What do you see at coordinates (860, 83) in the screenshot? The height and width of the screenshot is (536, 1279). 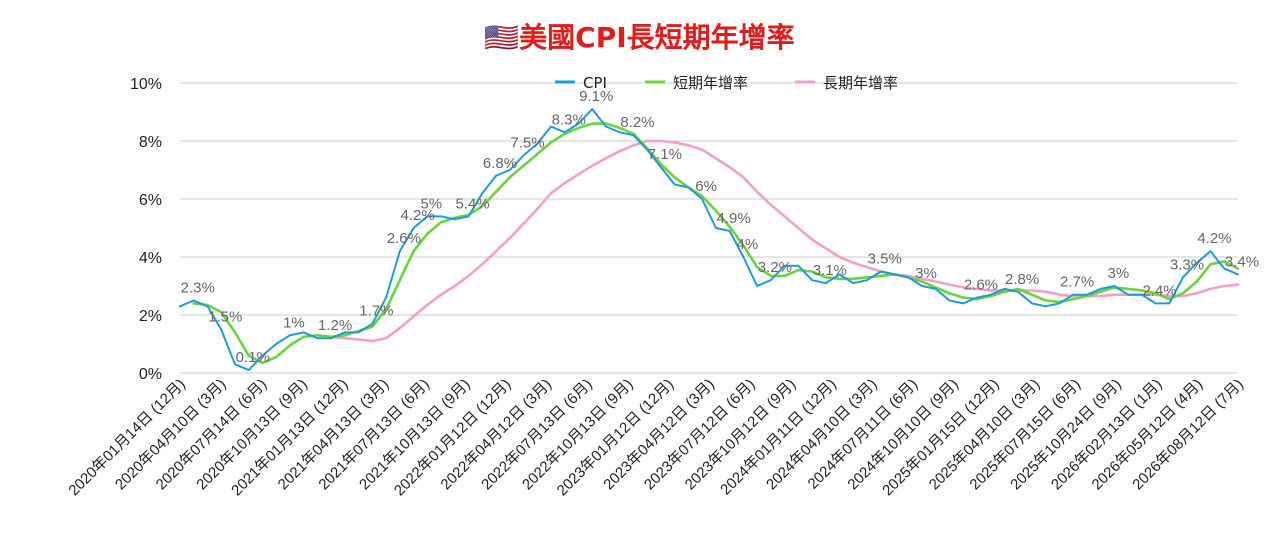 I see `legend-label: 長期年增率` at bounding box center [860, 83].